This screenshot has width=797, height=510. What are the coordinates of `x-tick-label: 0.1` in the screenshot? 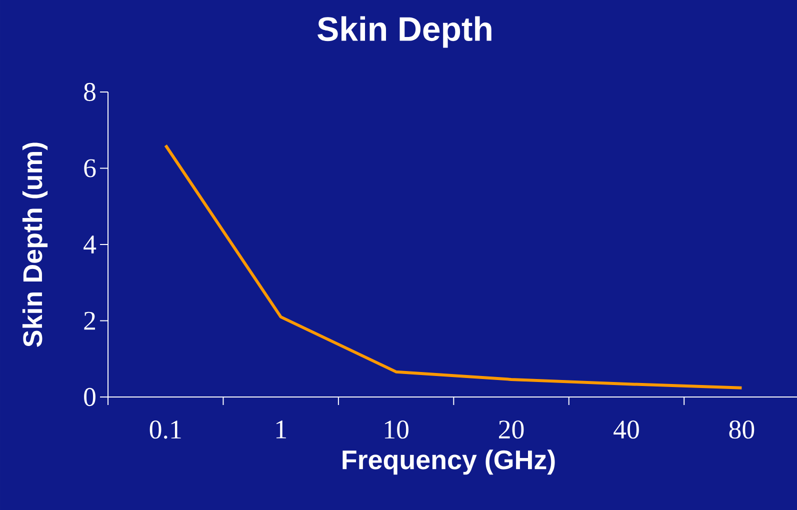 It's located at (165, 429).